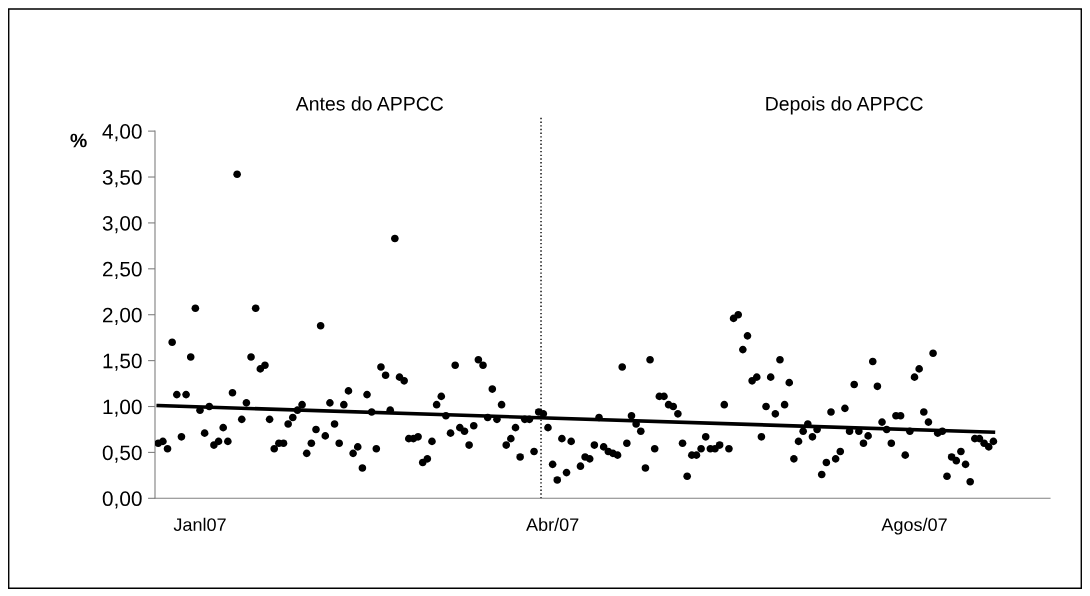 The height and width of the screenshot is (596, 1090). What do you see at coordinates (122, 454) in the screenshot?
I see `y-tick-label: 0,50` at bounding box center [122, 454].